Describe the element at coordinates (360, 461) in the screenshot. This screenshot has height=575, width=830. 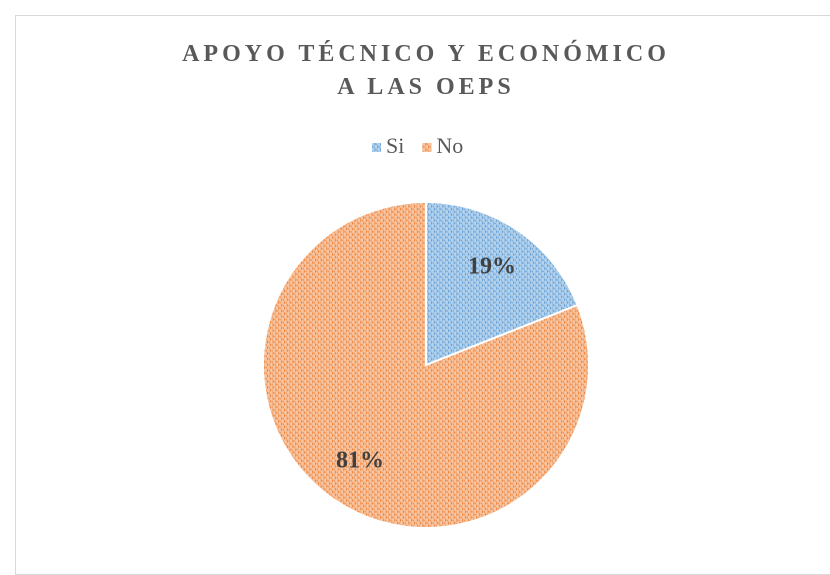
I see `data-label: 81%` at that location.